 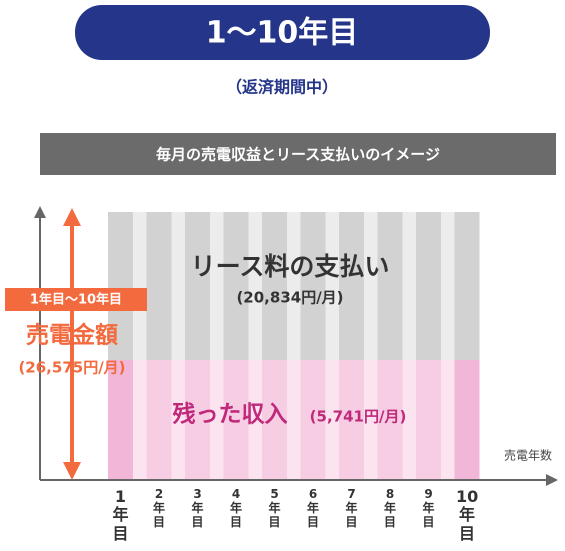 I want to click on column-label: 10年目, so click(x=467, y=515).